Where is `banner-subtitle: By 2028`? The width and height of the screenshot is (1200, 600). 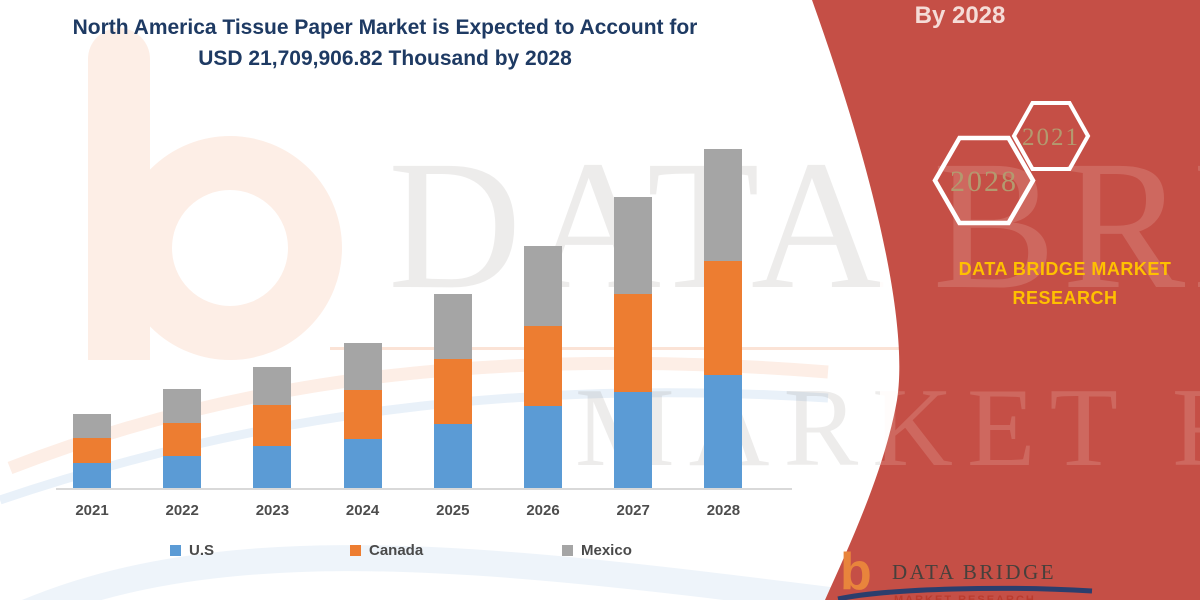 banner-subtitle: By 2028 is located at coordinates (960, 15).